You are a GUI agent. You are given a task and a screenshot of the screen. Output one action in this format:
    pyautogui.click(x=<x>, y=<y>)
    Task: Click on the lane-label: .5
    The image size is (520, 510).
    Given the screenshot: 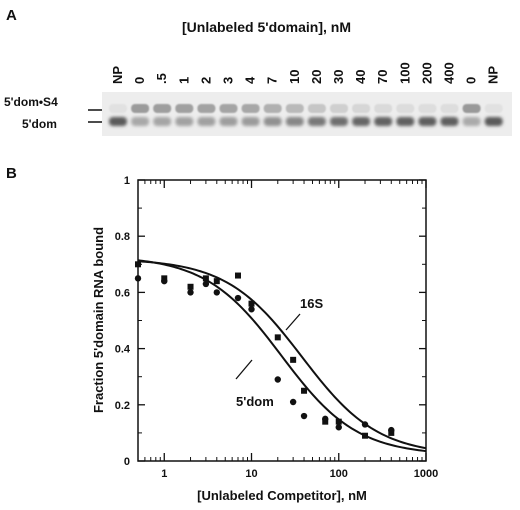 What is the action you would take?
    pyautogui.click(x=161, y=78)
    